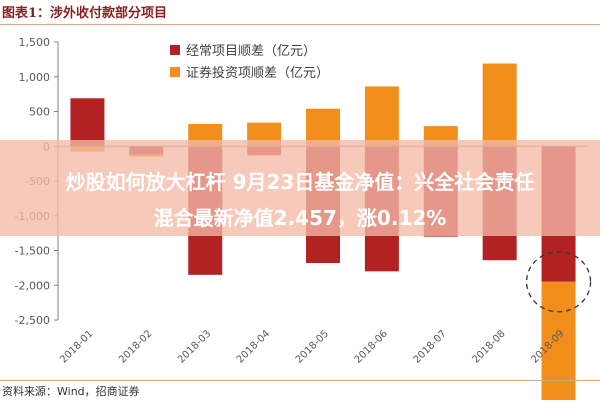 This screenshot has height=401, width=600. Describe the element at coordinates (32, 251) in the screenshot. I see `y-tick-label: -1,500` at that location.